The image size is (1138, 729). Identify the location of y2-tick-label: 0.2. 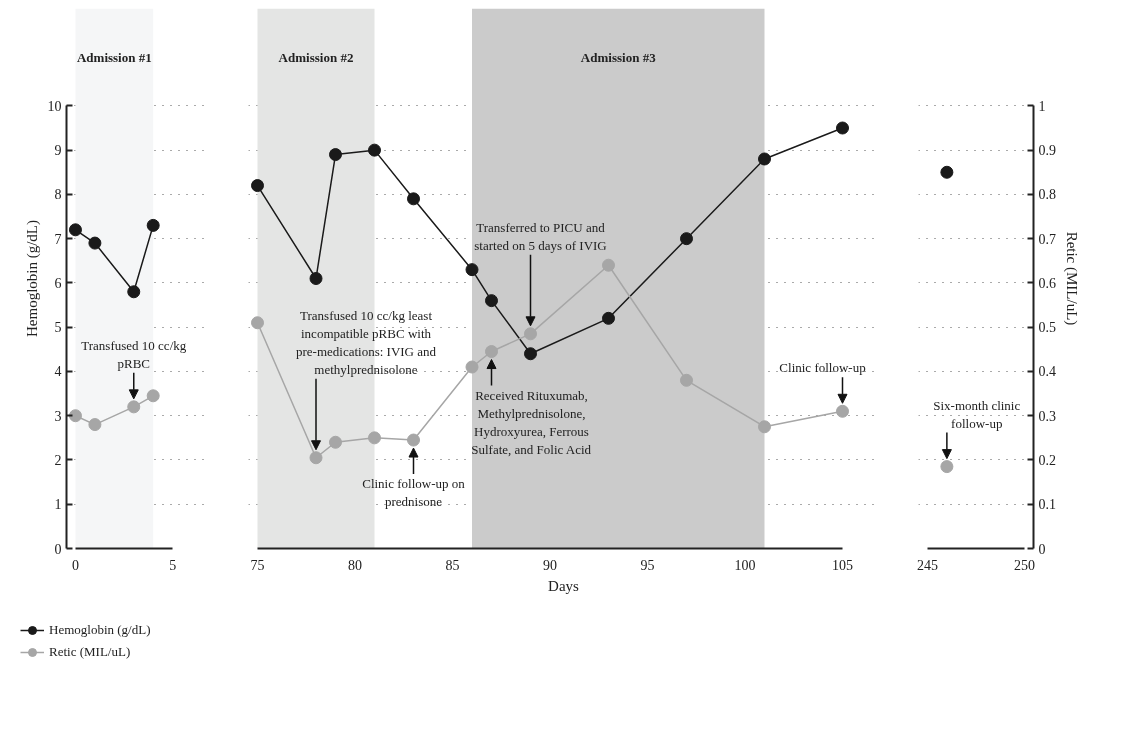
(1047, 460).